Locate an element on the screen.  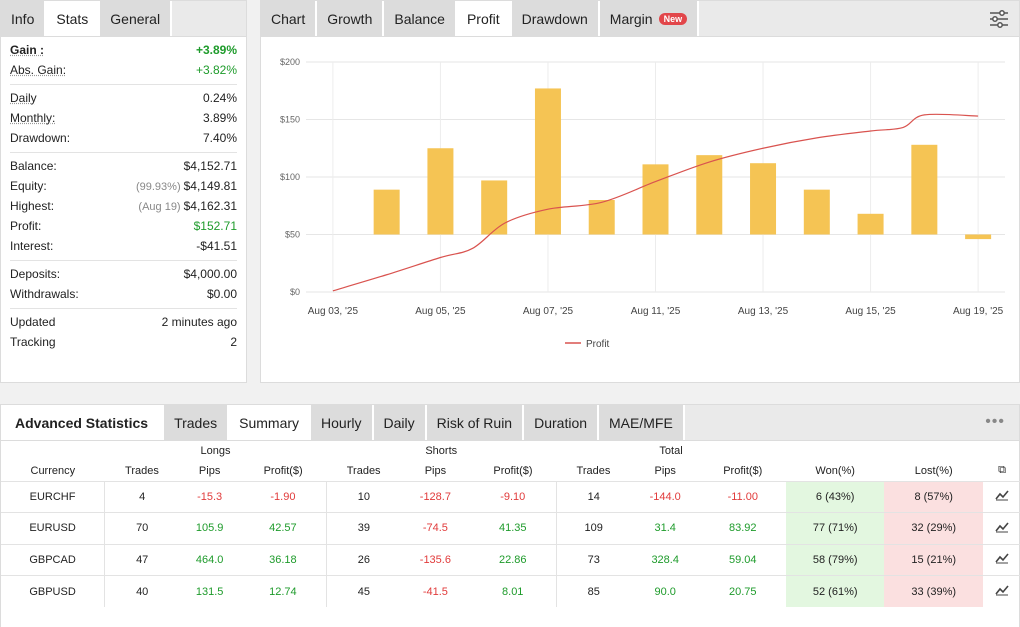
info-label: Profit: is located at coordinates (26, 226).